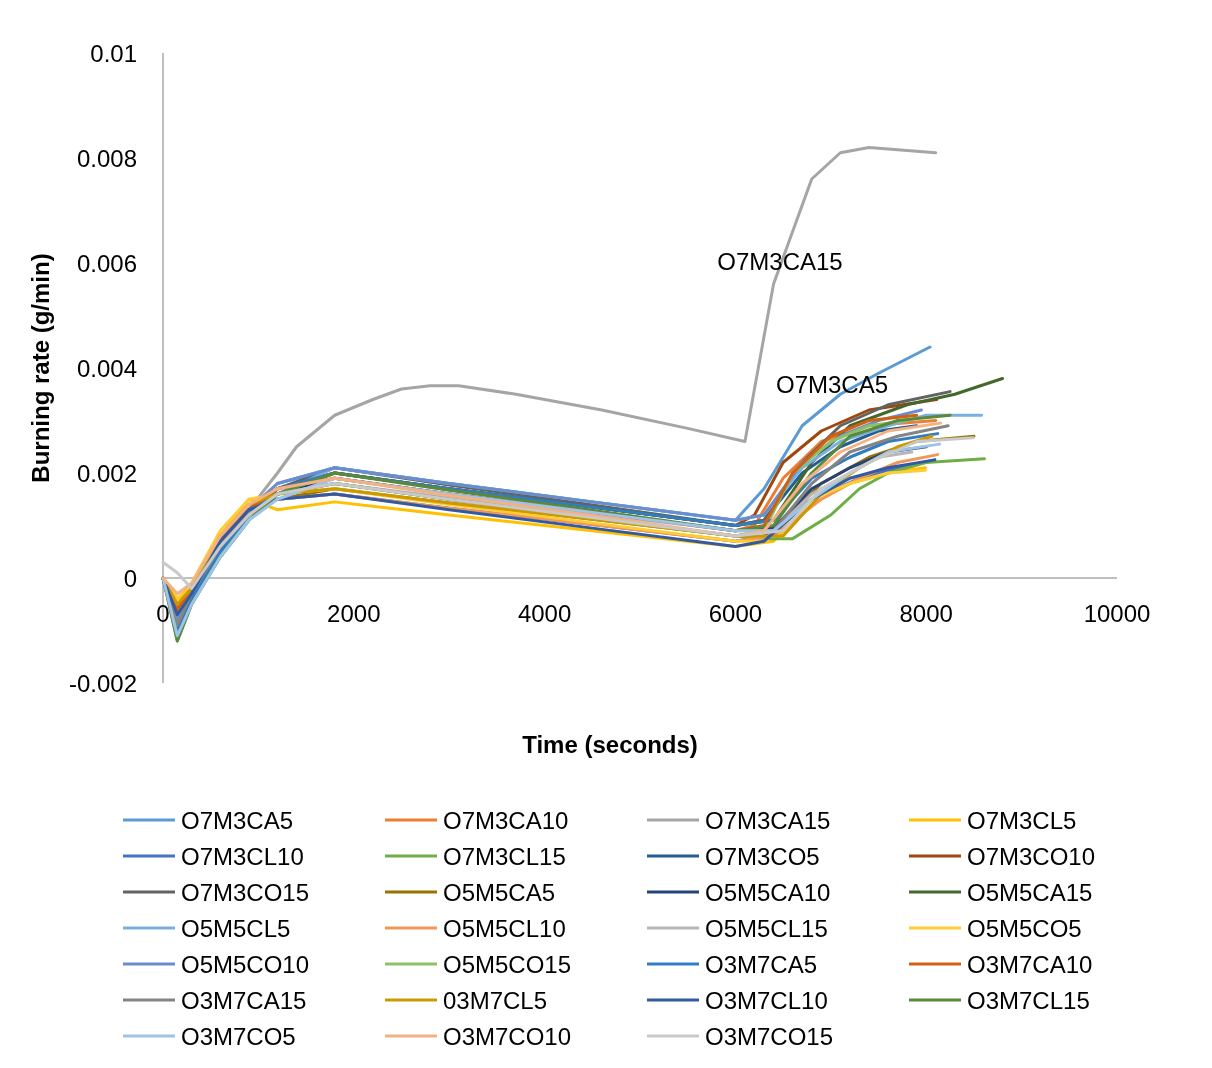 This screenshot has height=1068, width=1212. What do you see at coordinates (113, 53) in the screenshot?
I see `y-tick-label: 0.01` at bounding box center [113, 53].